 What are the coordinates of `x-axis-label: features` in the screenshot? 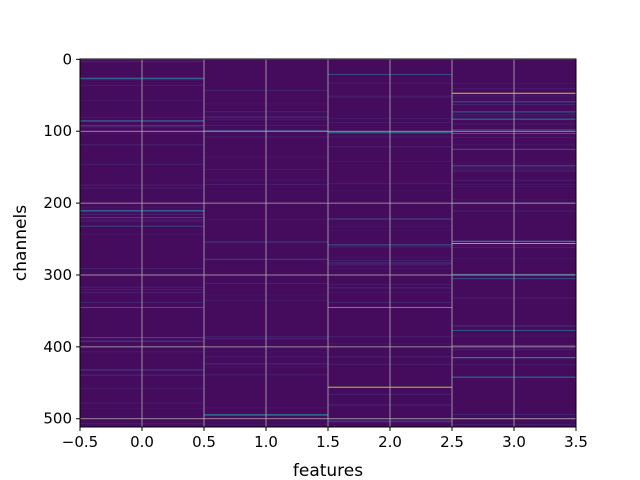 It's located at (328, 470).